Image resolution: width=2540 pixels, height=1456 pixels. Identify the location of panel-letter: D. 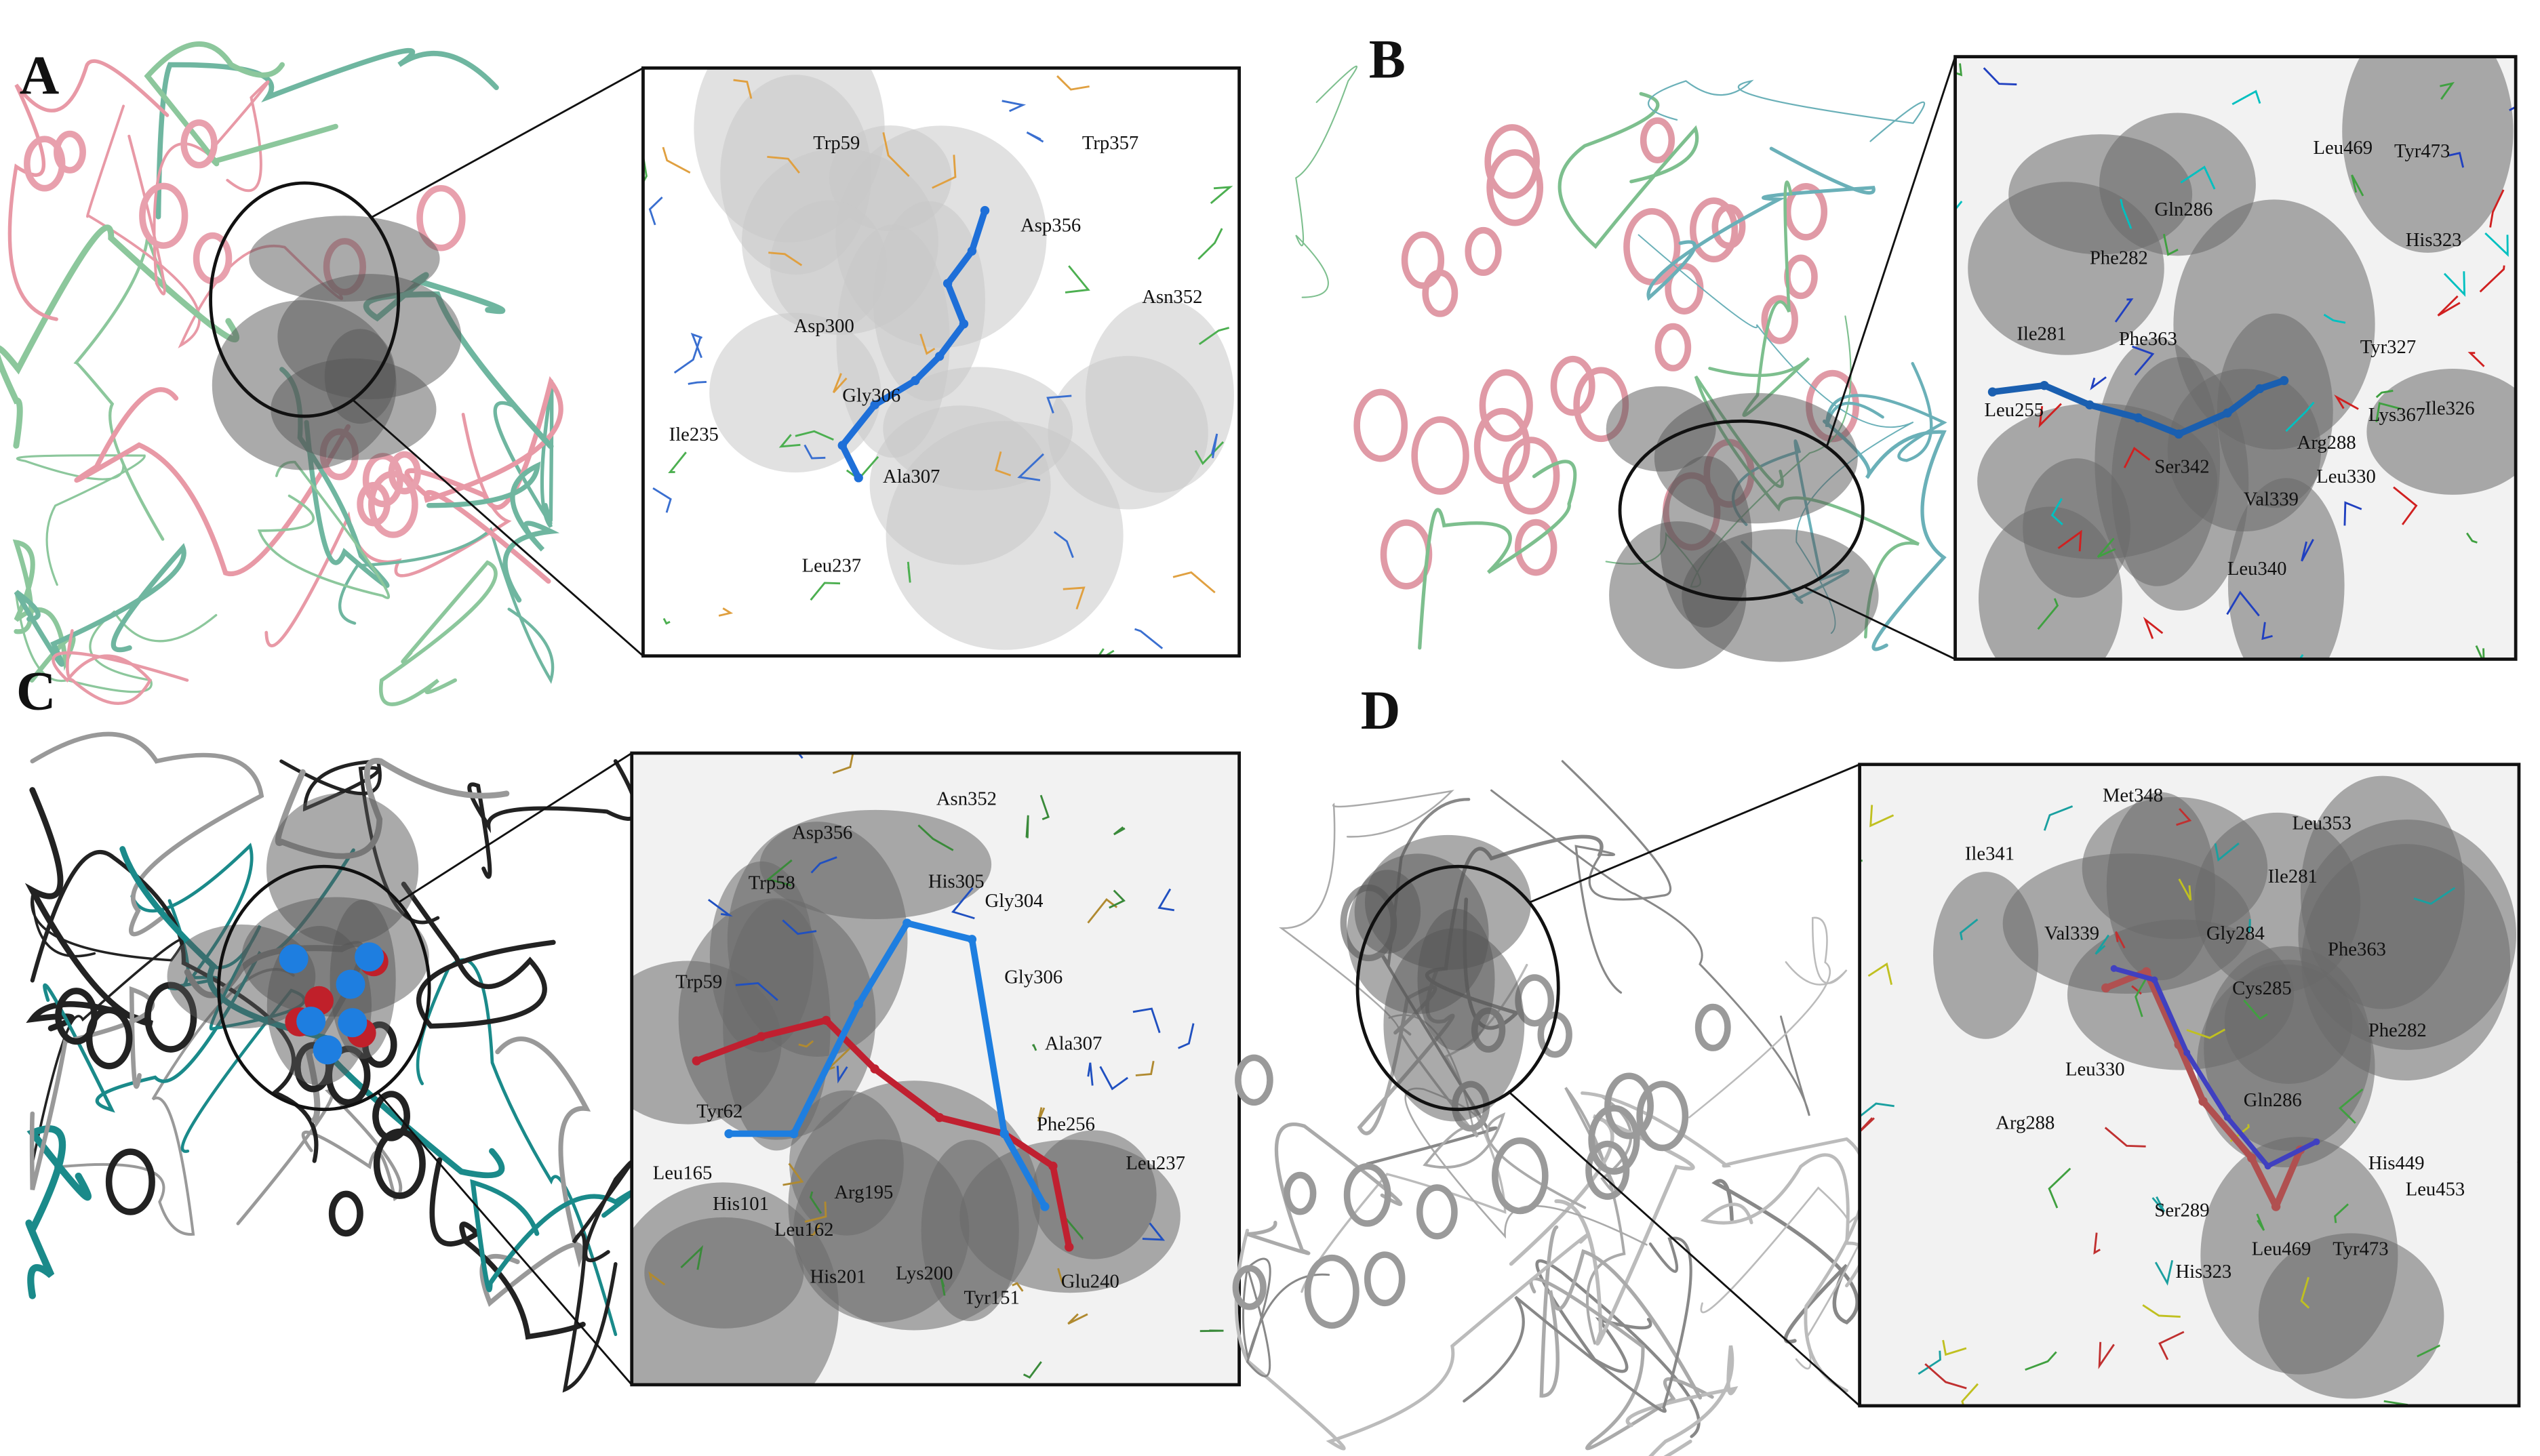
(1381, 710).